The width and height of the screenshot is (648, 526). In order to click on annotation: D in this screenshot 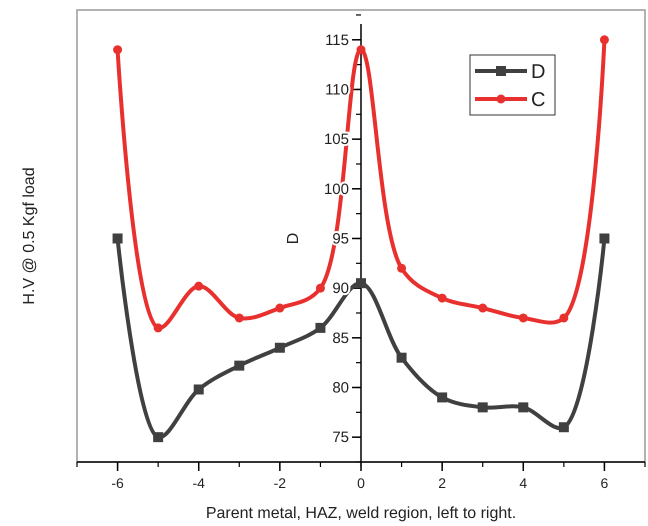, I will do `click(293, 238)`.